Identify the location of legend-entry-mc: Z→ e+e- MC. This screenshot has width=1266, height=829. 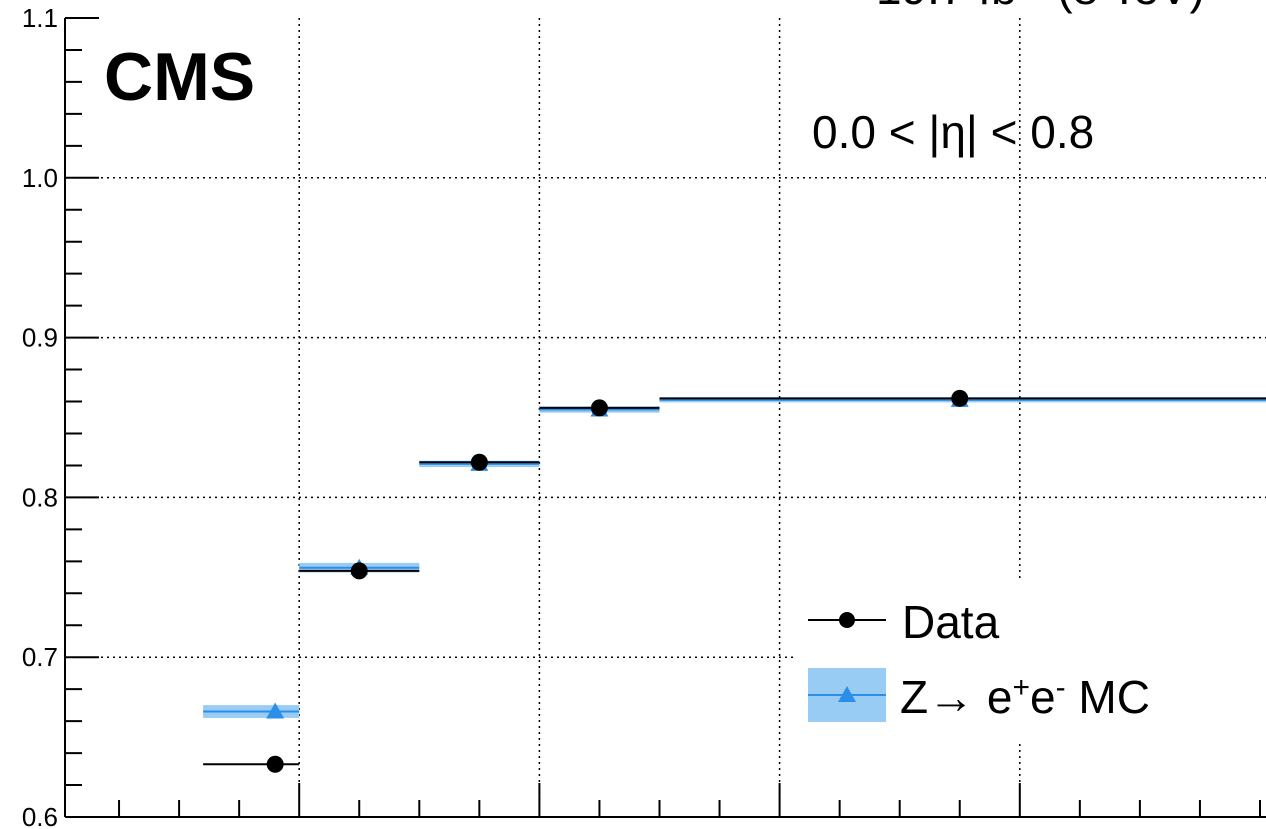
(979, 695).